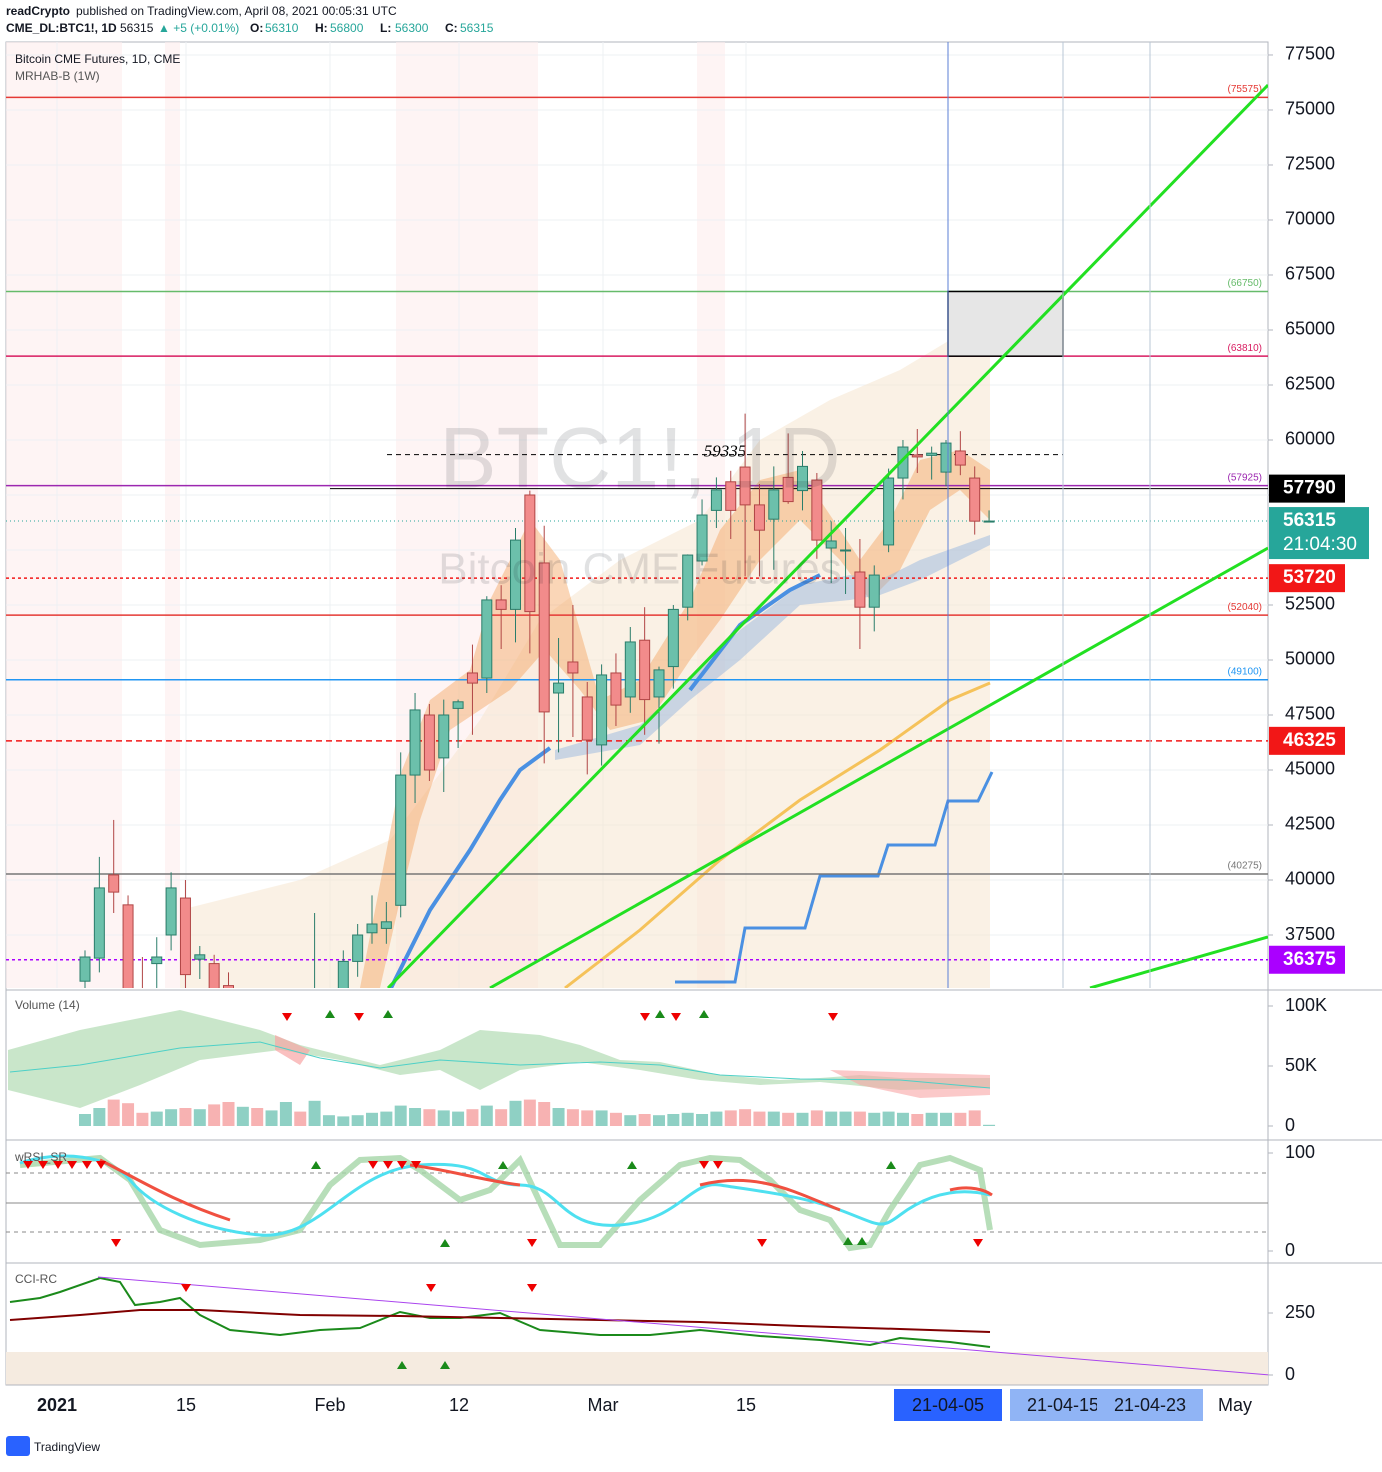  What do you see at coordinates (1245, 477) in the screenshot?
I see `level-label: (57925)` at bounding box center [1245, 477].